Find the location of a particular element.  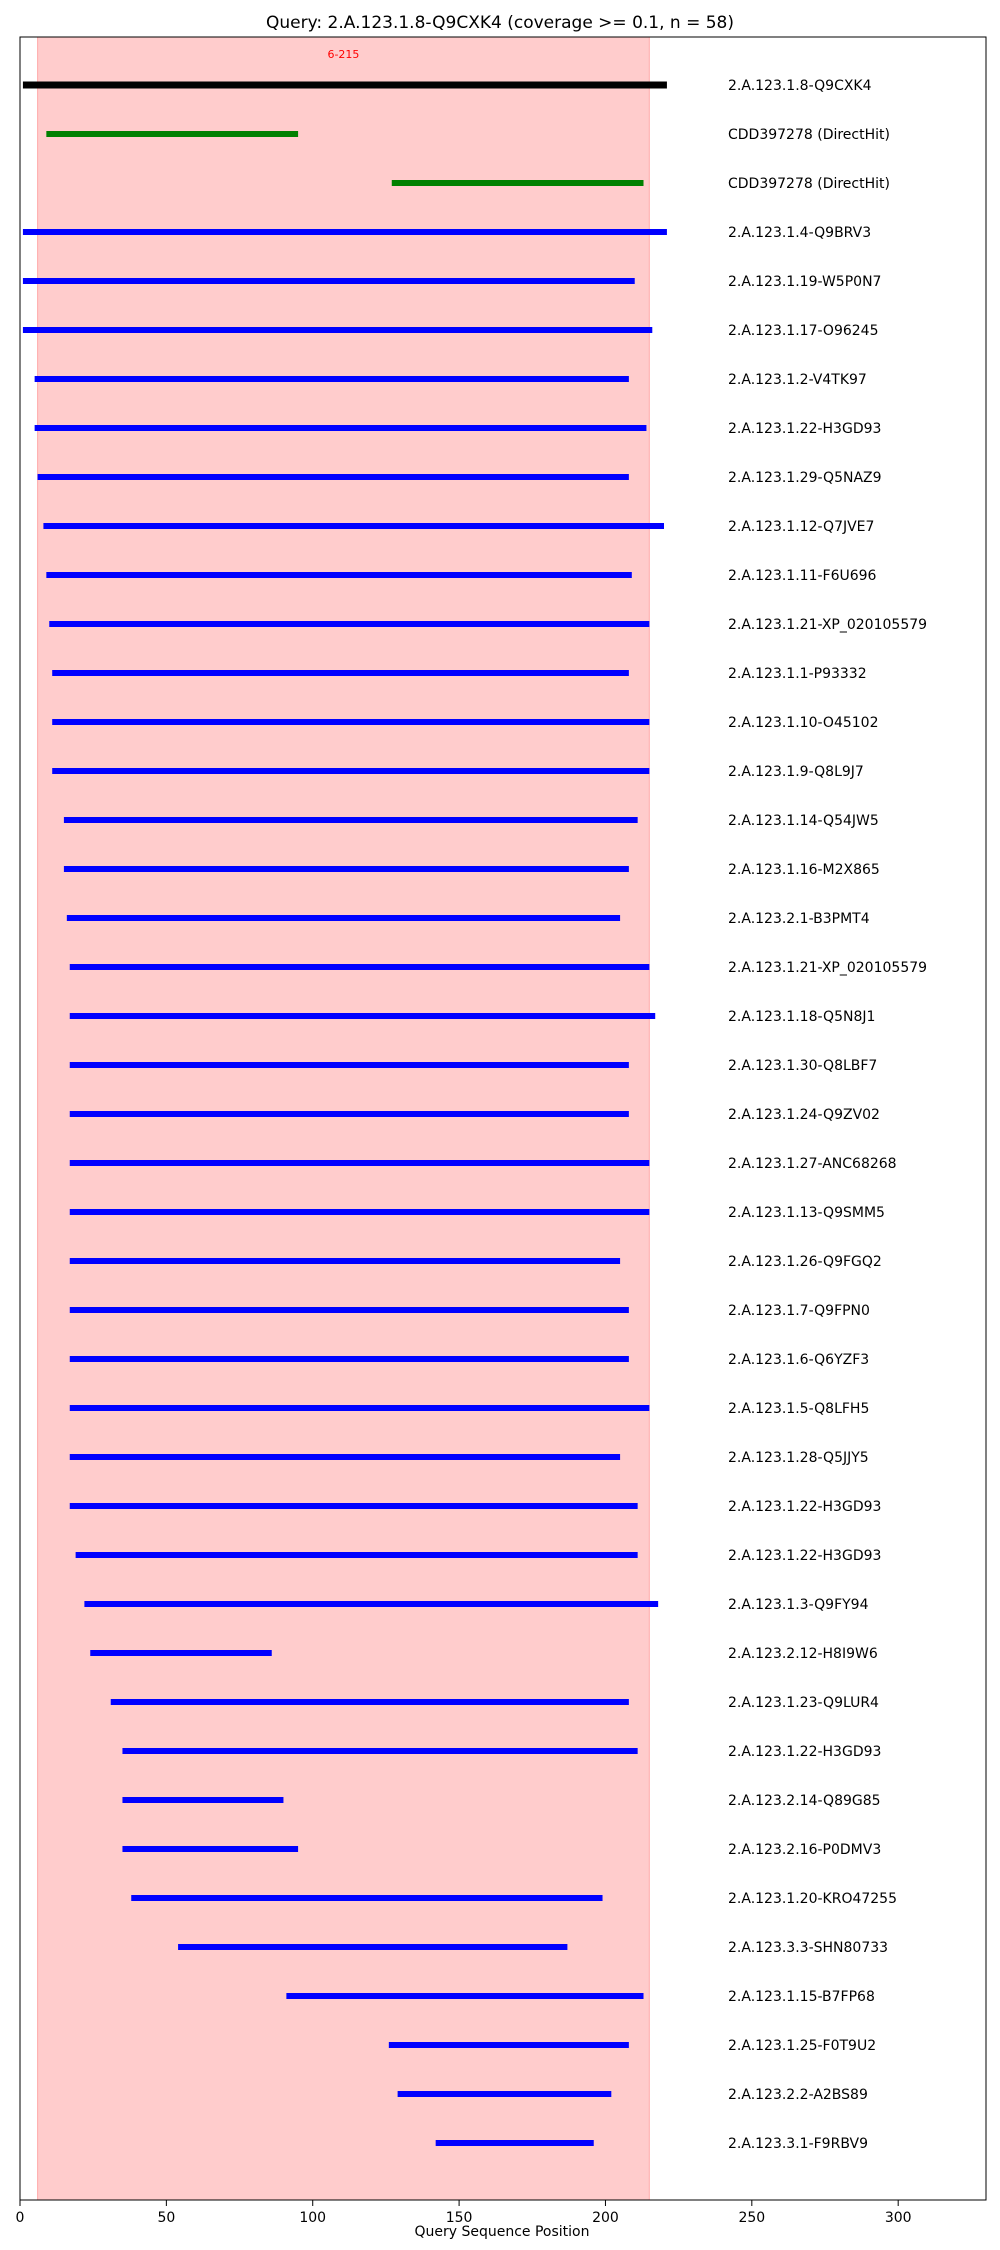

row-label: 2.A.123.1.20-KRO47255 is located at coordinates (812, 1899).